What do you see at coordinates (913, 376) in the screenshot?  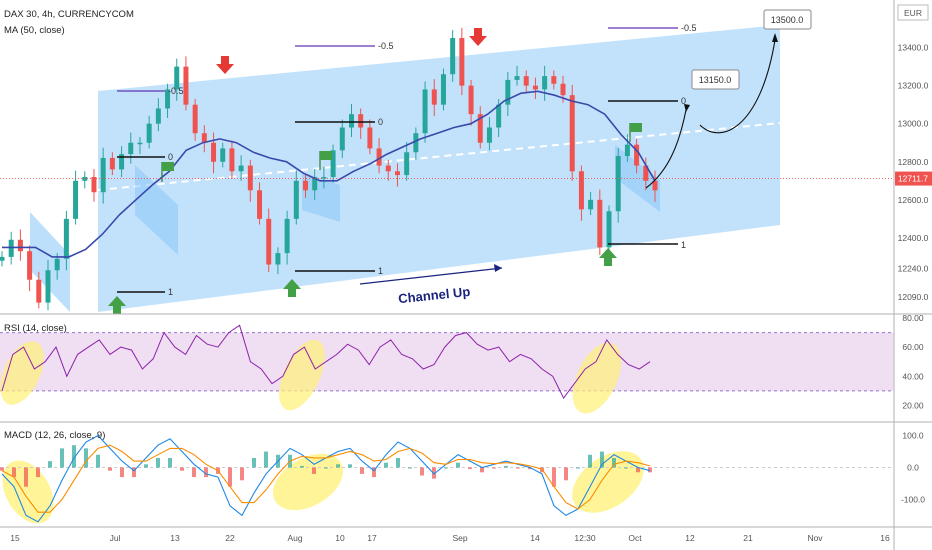 I see `rsi-tick-label: 40.00` at bounding box center [913, 376].